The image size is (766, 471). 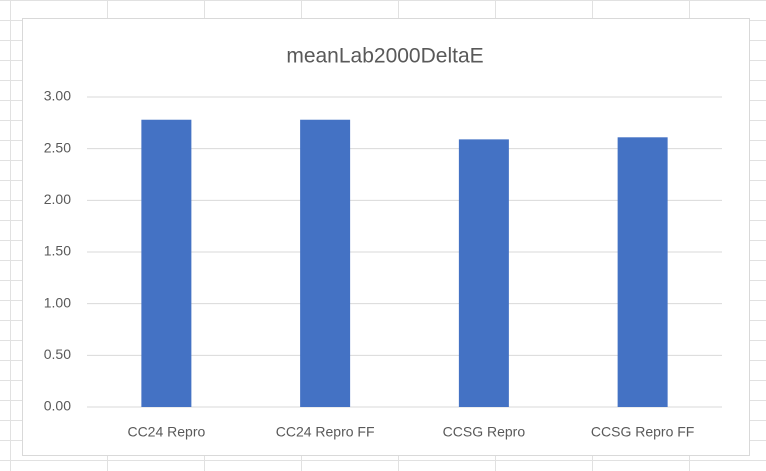 I want to click on y-tick-label: 0.00, so click(x=57, y=406).